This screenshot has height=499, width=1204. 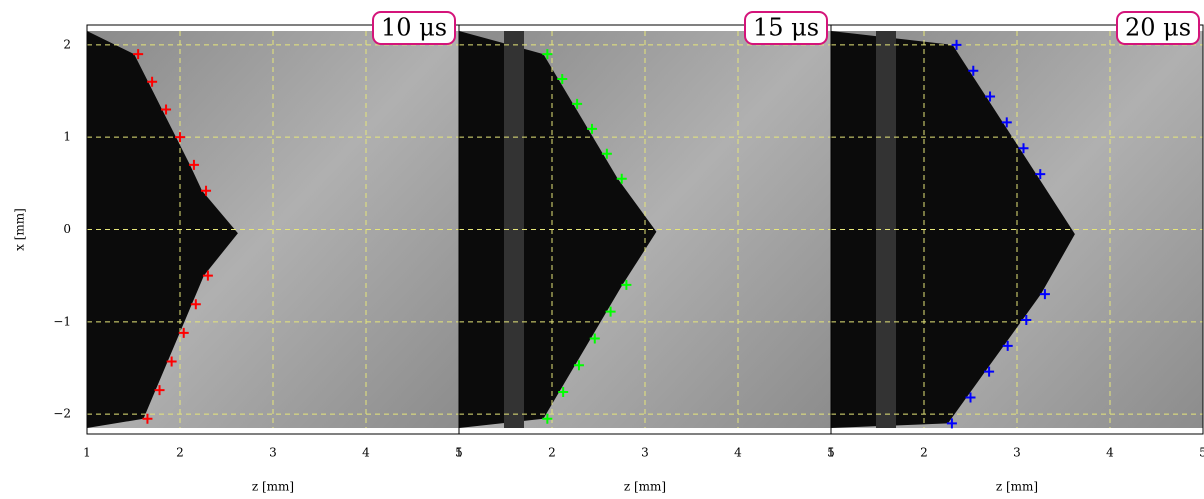 I want to click on annotation: 10 μs, so click(x=414, y=28).